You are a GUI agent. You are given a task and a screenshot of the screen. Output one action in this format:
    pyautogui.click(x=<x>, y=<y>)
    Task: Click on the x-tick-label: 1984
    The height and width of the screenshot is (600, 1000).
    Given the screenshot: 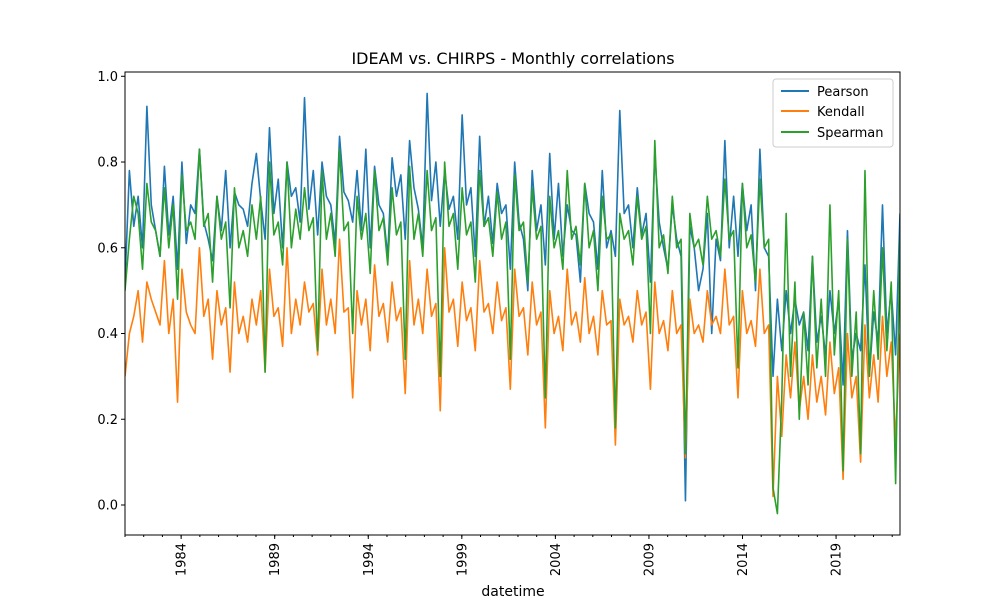 What is the action you would take?
    pyautogui.click(x=182, y=559)
    